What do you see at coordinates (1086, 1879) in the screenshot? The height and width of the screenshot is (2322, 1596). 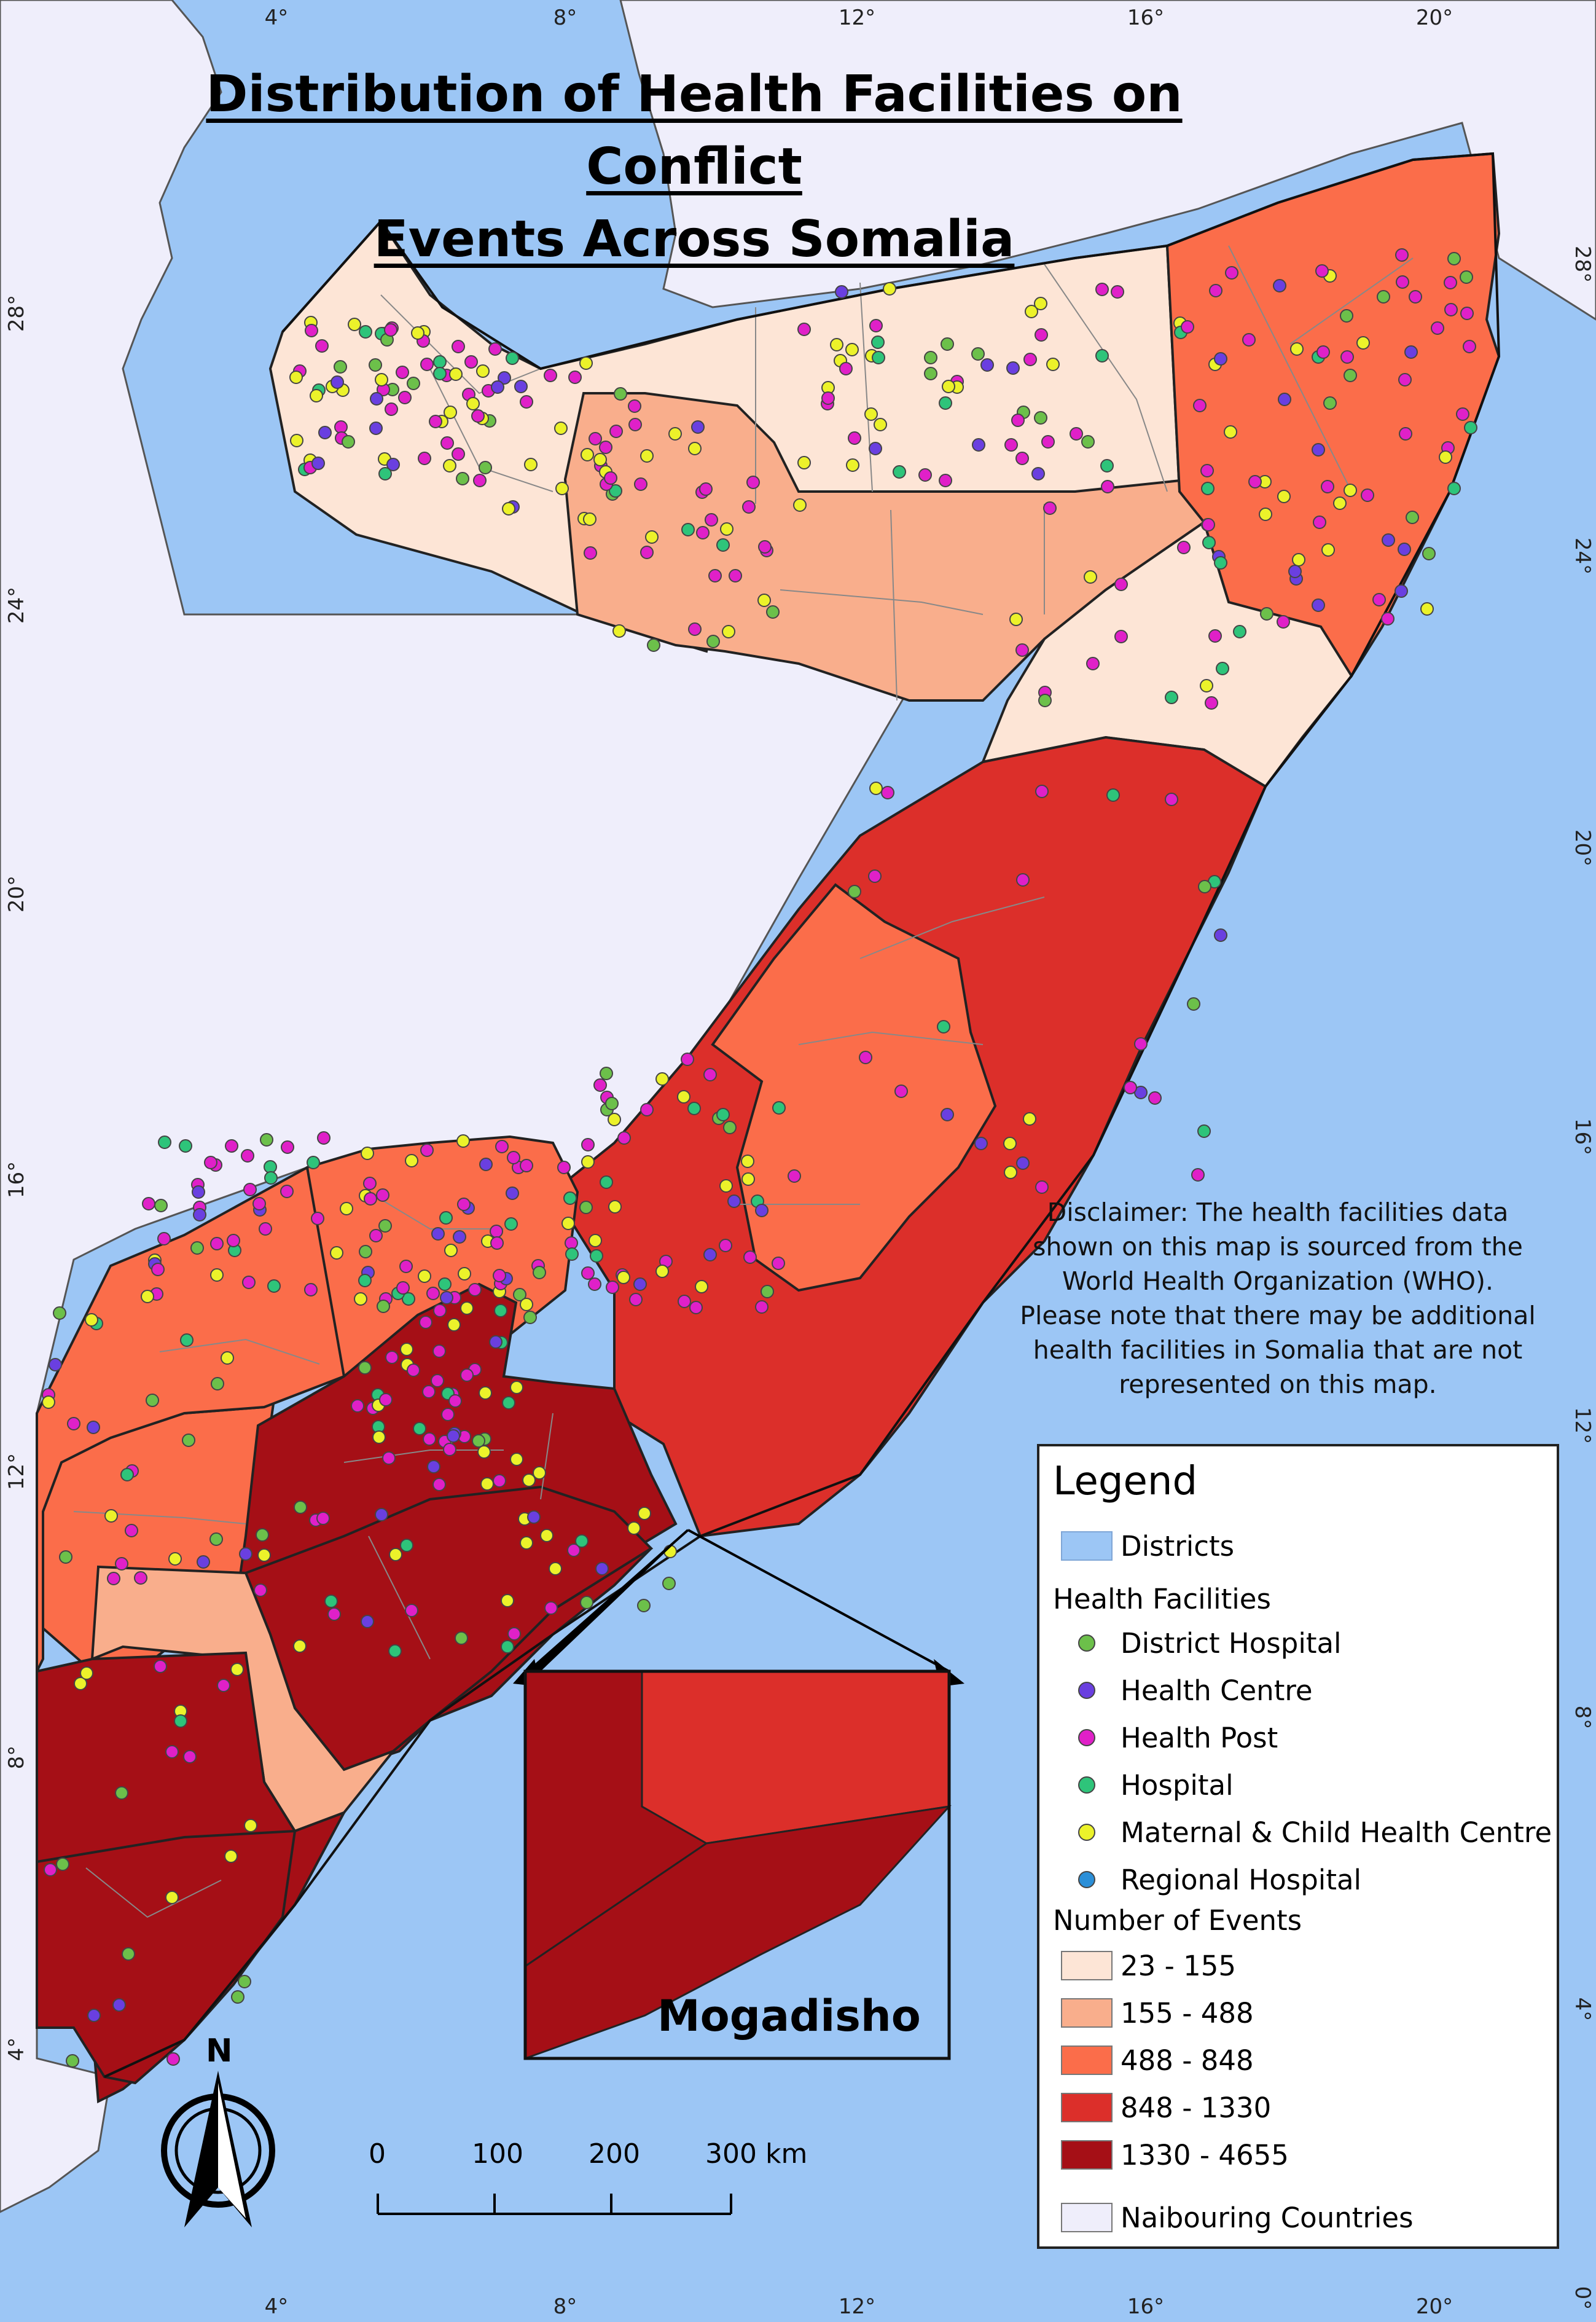 I see `legend-dot` at bounding box center [1086, 1879].